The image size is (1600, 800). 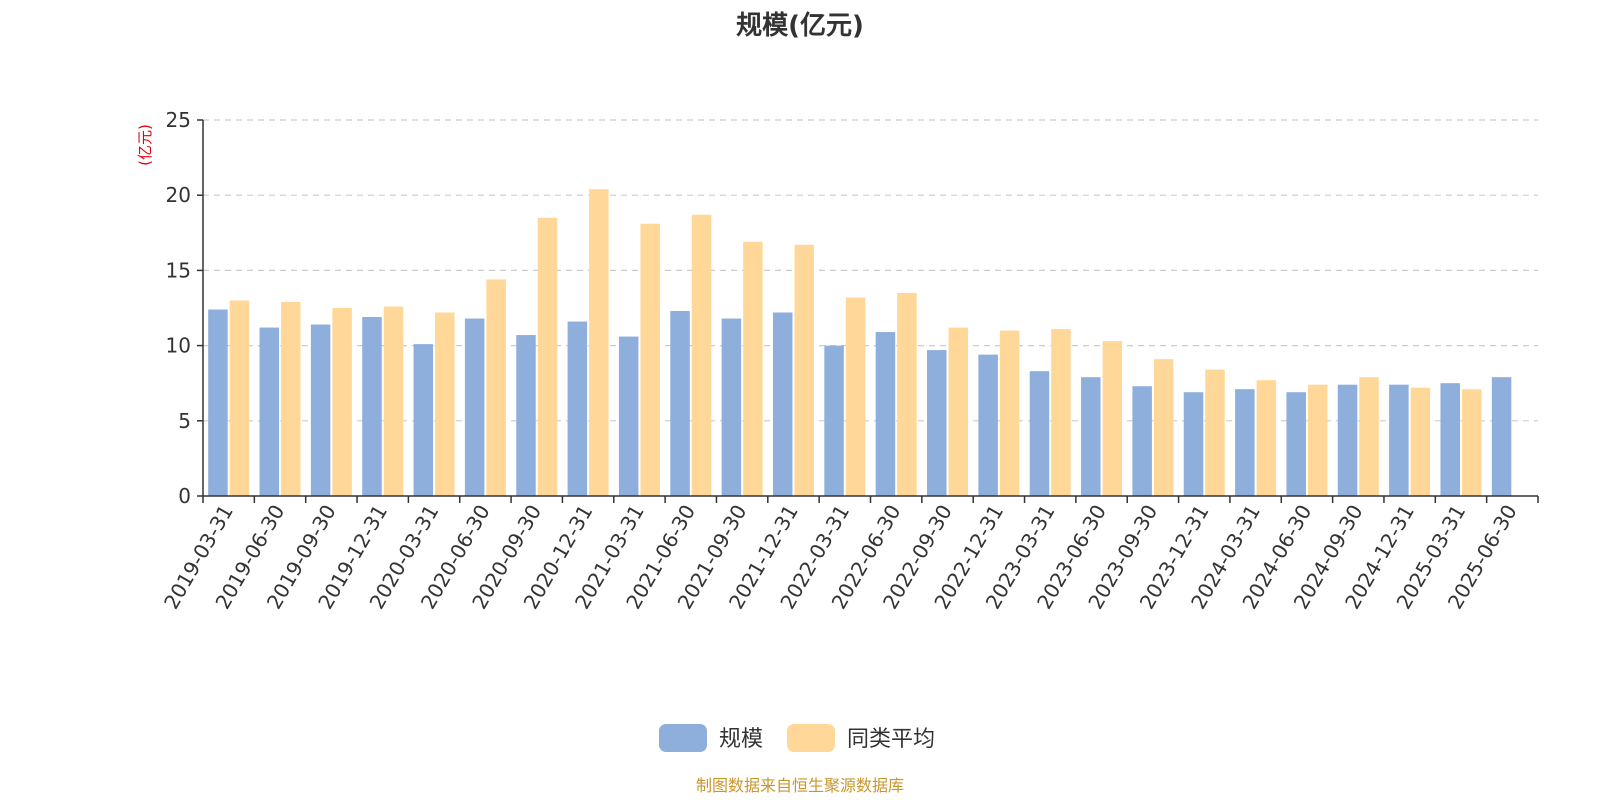 I want to click on legend-item-peer-average: 同类平均, so click(x=861, y=738).